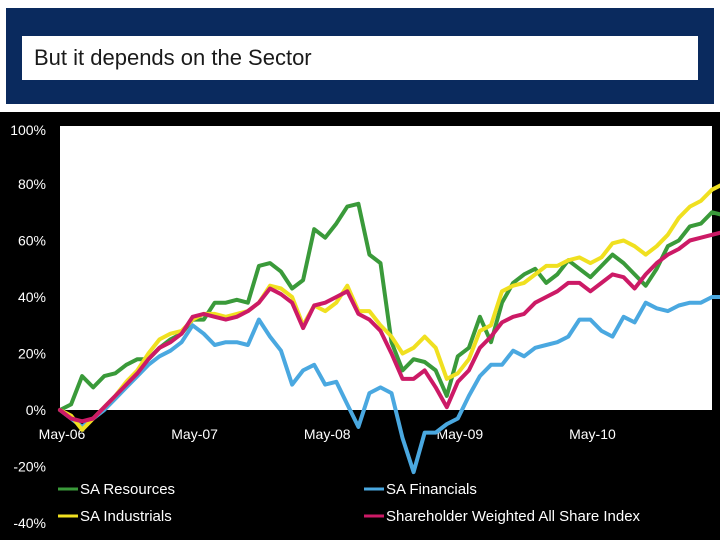 This screenshot has height=540, width=720. I want to click on legend-entry: SA Financials, so click(420, 489).